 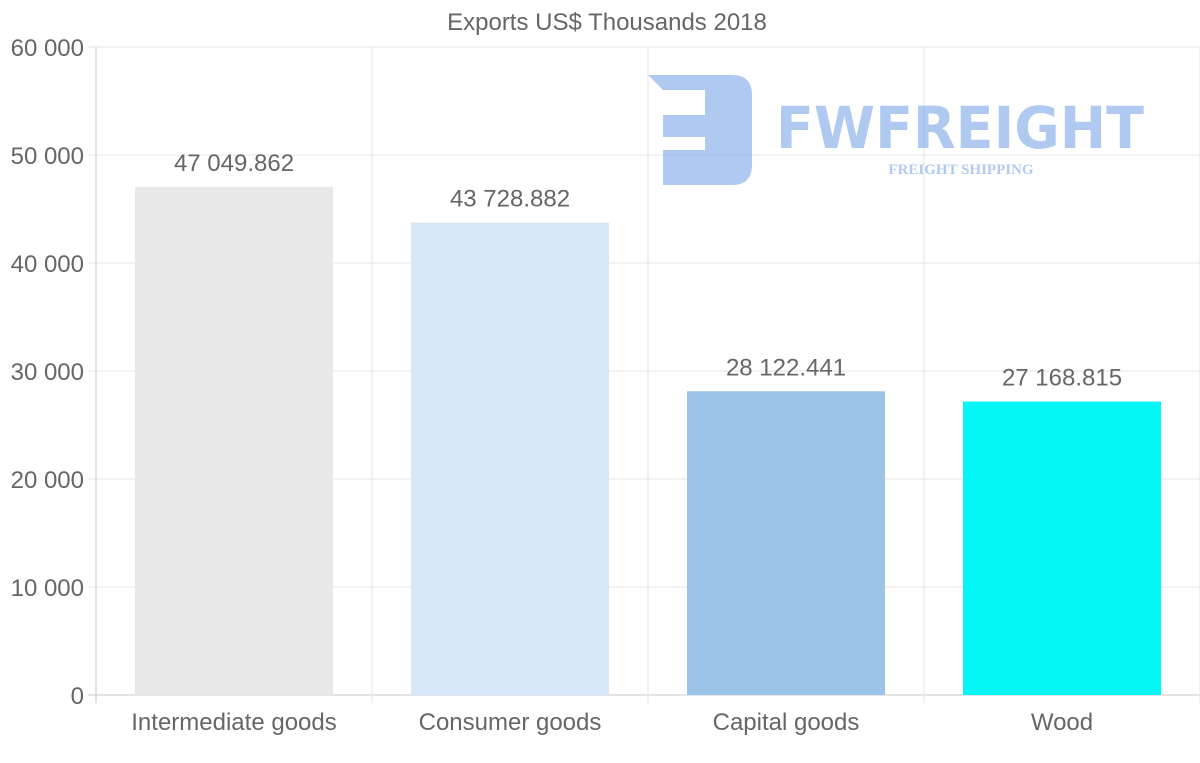 What do you see at coordinates (47, 156) in the screenshot?
I see `y-tick-label: 50 000` at bounding box center [47, 156].